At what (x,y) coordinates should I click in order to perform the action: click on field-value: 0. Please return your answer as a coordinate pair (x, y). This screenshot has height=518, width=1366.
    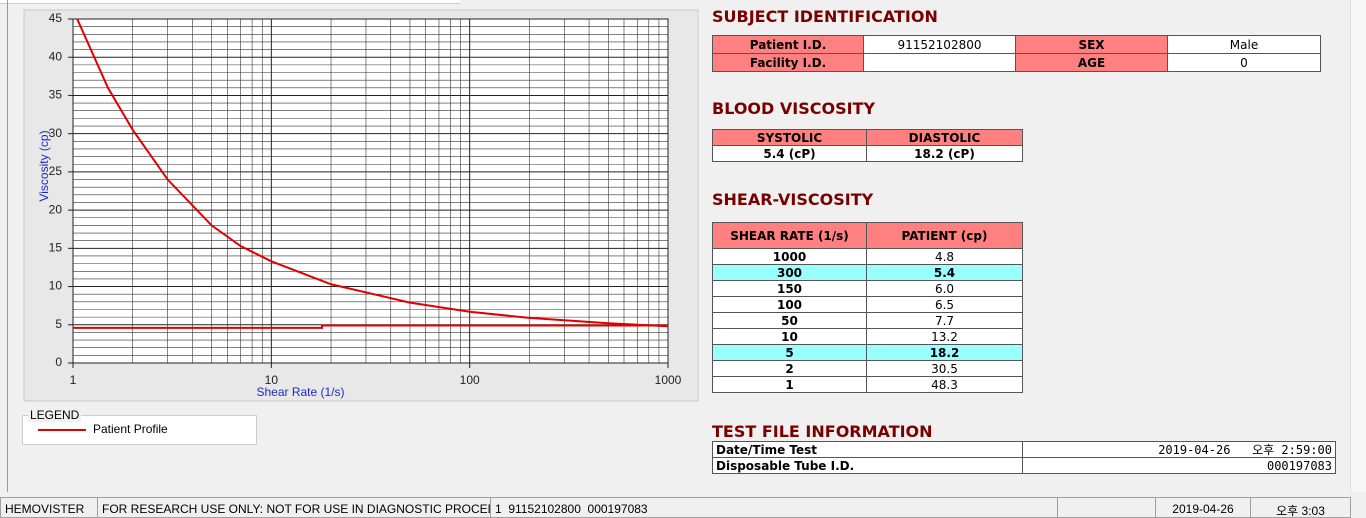
    Looking at the image, I should click on (1244, 62).